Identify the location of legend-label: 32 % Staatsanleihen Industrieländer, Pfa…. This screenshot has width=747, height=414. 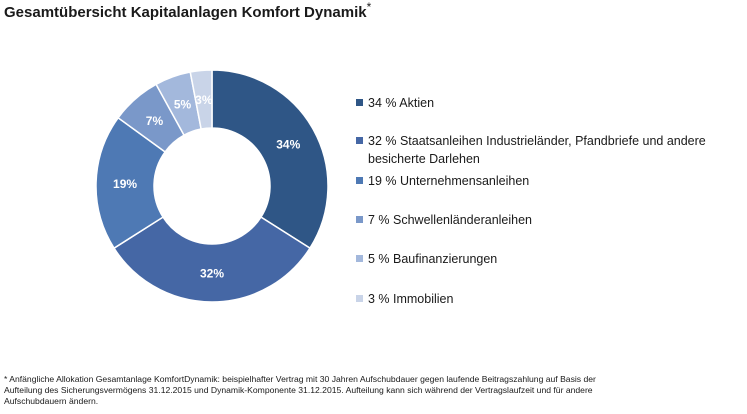
(537, 150).